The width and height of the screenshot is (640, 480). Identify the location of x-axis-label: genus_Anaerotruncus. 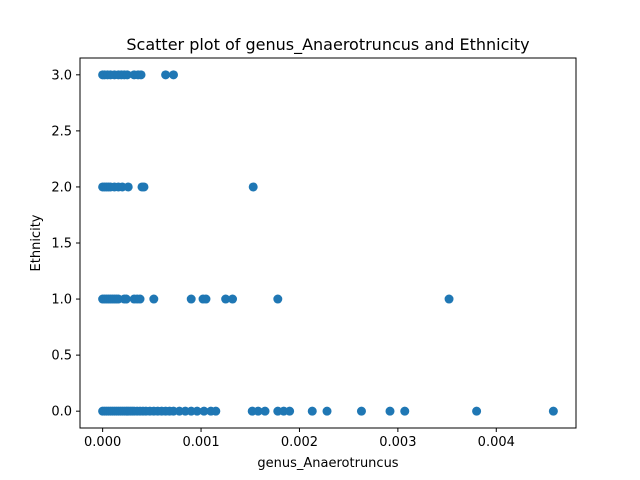
(327, 463).